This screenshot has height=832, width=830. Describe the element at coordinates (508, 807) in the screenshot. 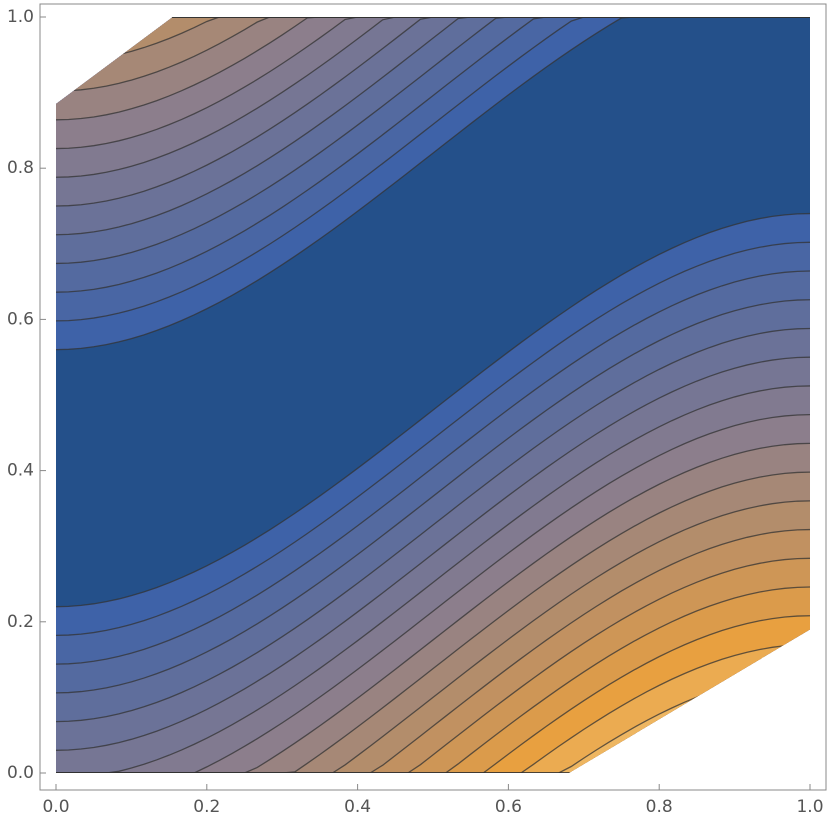

I see `x-tick-label: 0.6` at that location.